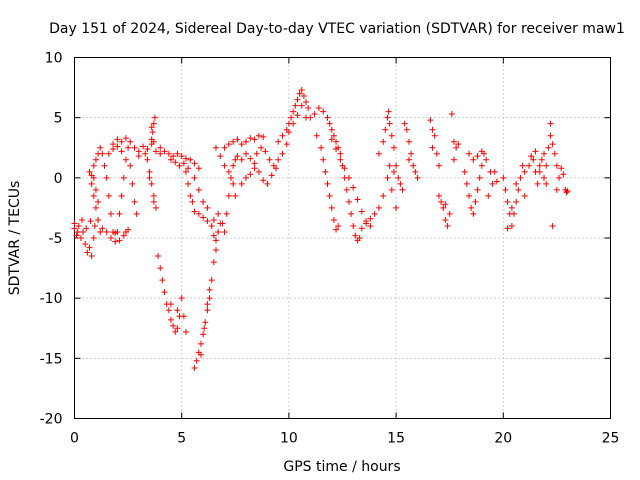 The image size is (640, 480). What do you see at coordinates (58, 179) in the screenshot?
I see `y-tick-label: 0` at bounding box center [58, 179].